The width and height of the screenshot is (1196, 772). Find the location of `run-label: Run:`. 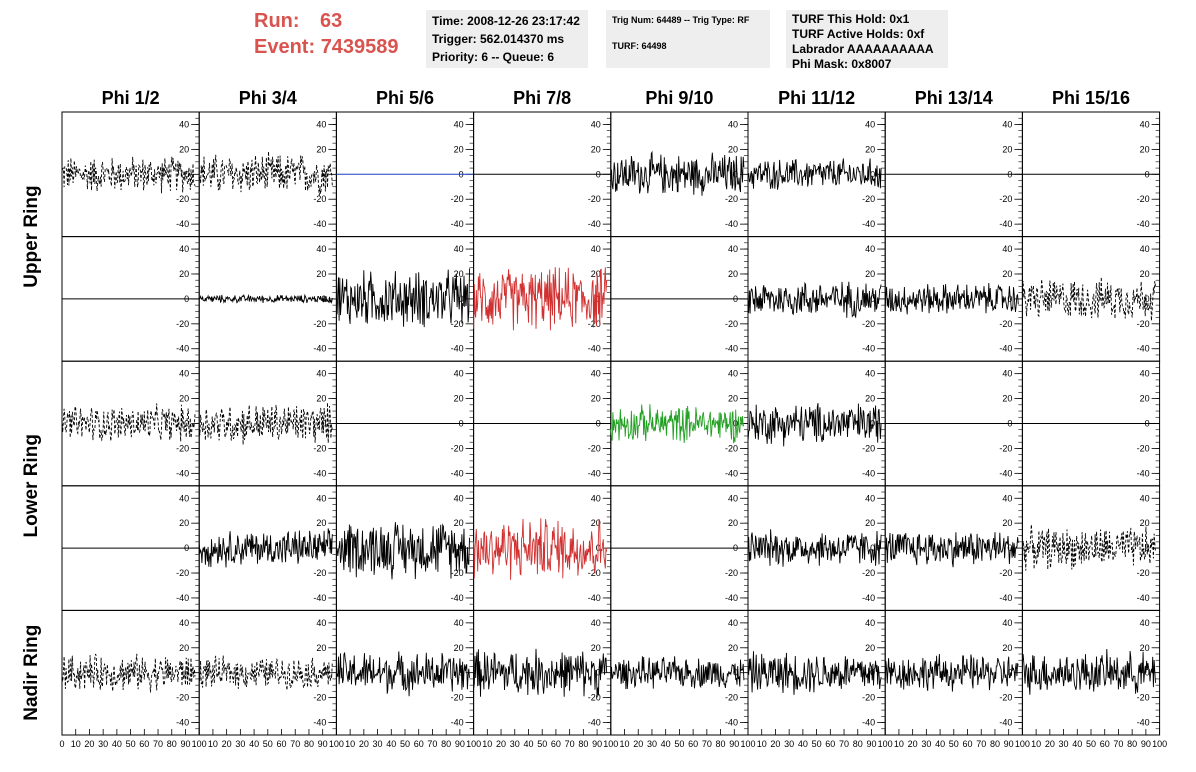

run-label: Run: is located at coordinates (277, 21).